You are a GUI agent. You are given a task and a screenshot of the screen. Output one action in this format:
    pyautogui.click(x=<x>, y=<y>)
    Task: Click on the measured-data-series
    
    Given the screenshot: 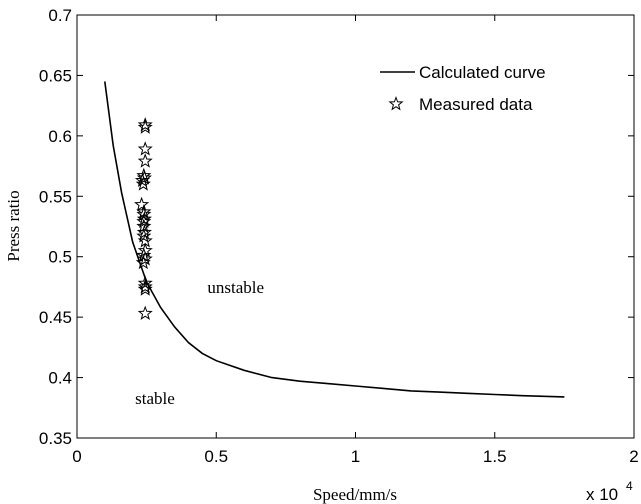 What is the action you would take?
    pyautogui.click(x=143, y=218)
    